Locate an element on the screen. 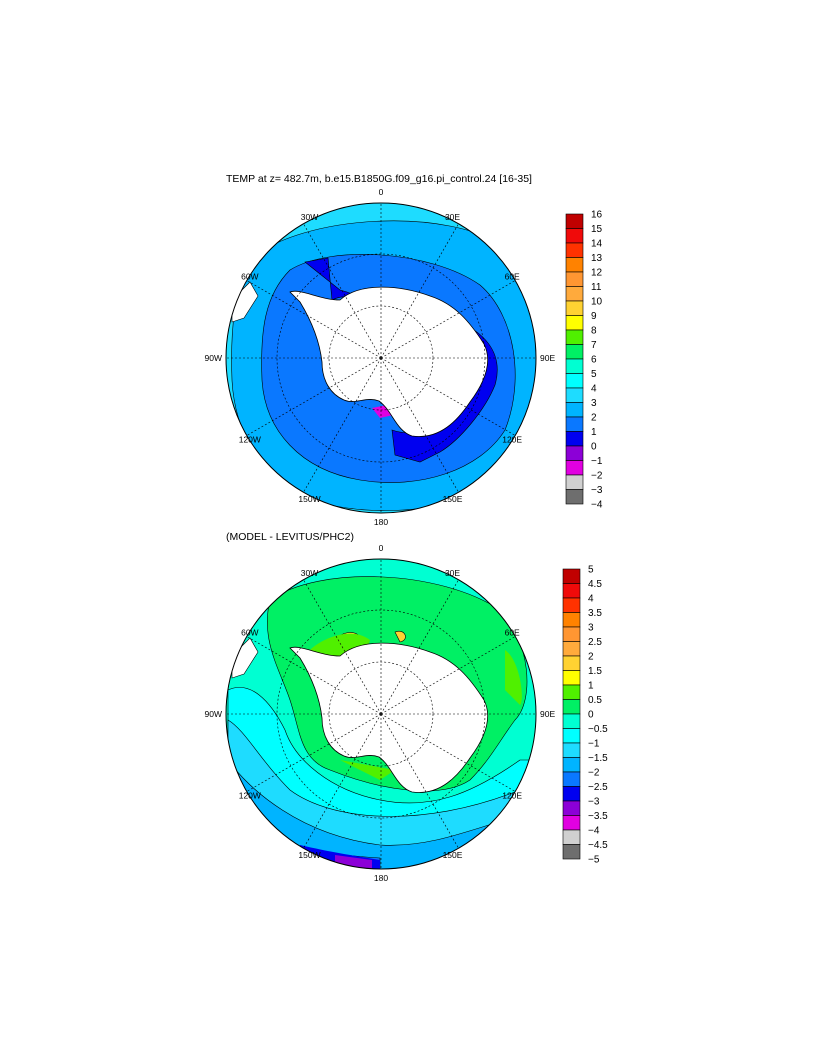 This screenshot has height=1055, width=818. colorbar-tick-label: −1.5 is located at coordinates (598, 758).